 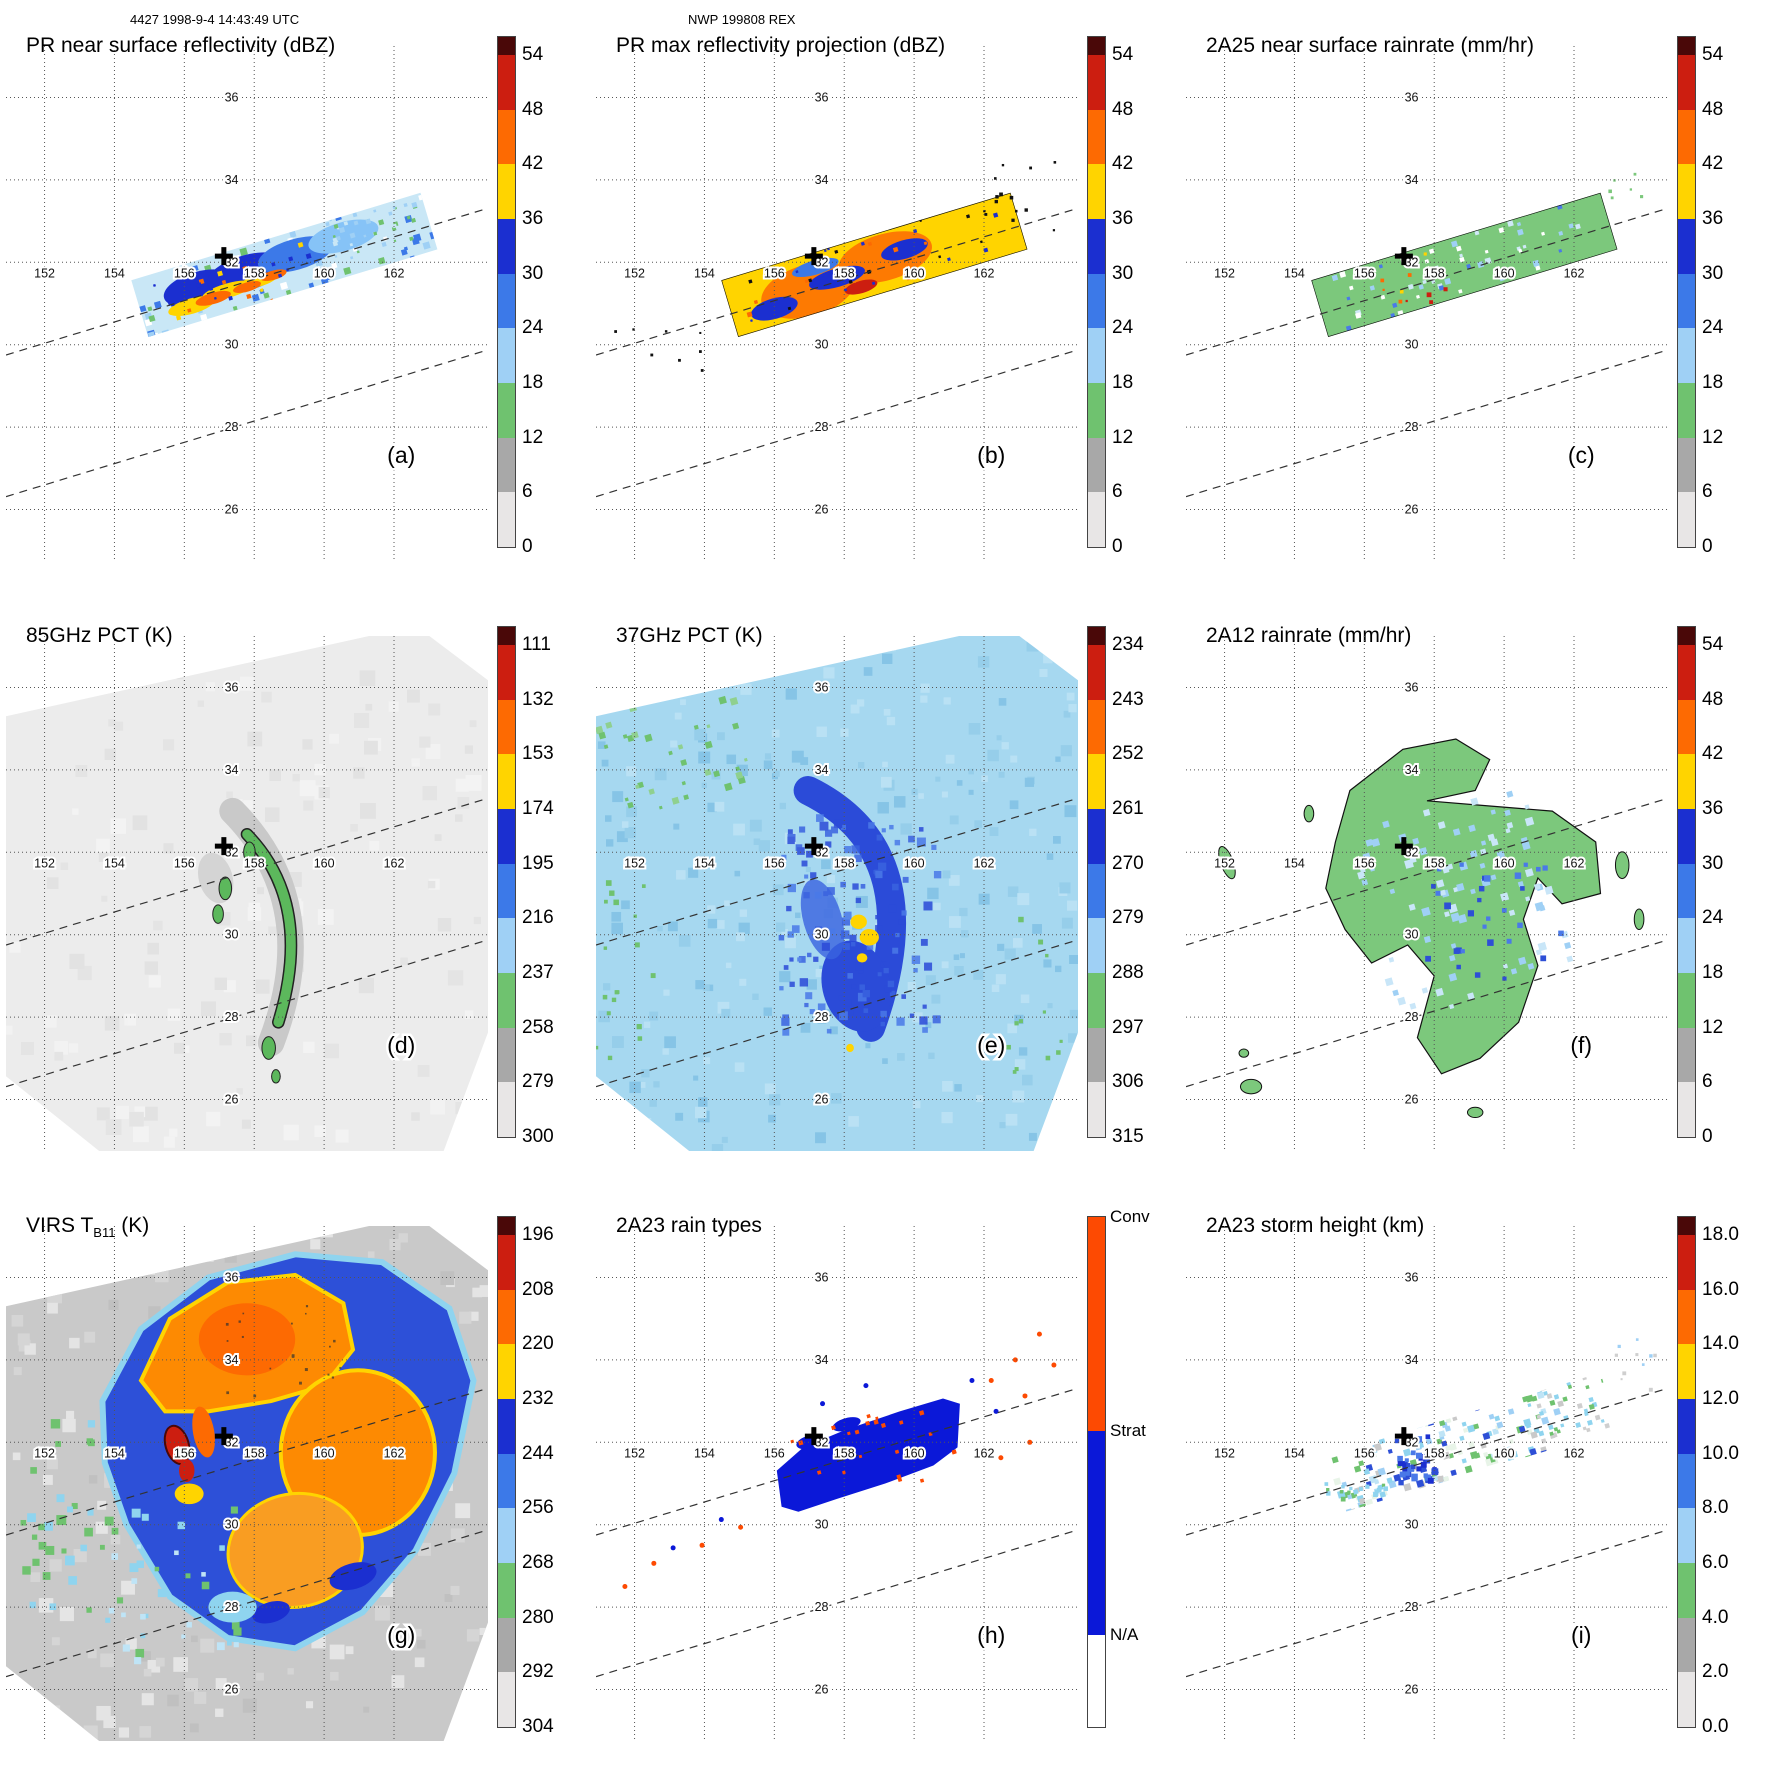 I want to click on colorbar-tick-label: 12.0, so click(x=1720, y=1398).